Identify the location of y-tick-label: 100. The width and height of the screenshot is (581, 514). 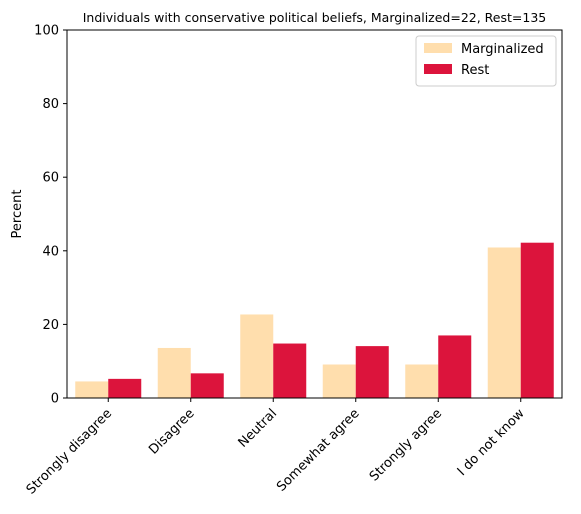
(46, 31).